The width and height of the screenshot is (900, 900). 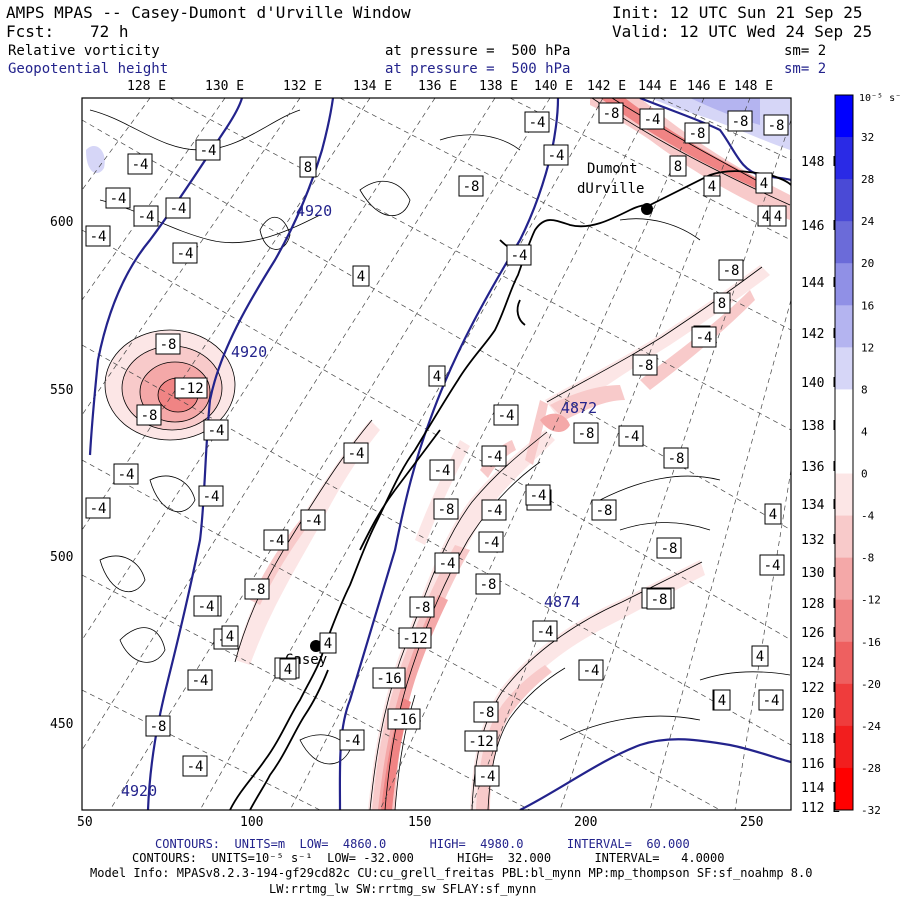 What do you see at coordinates (498, 86) in the screenshot?
I see `top-lon-label: 138 E` at bounding box center [498, 86].